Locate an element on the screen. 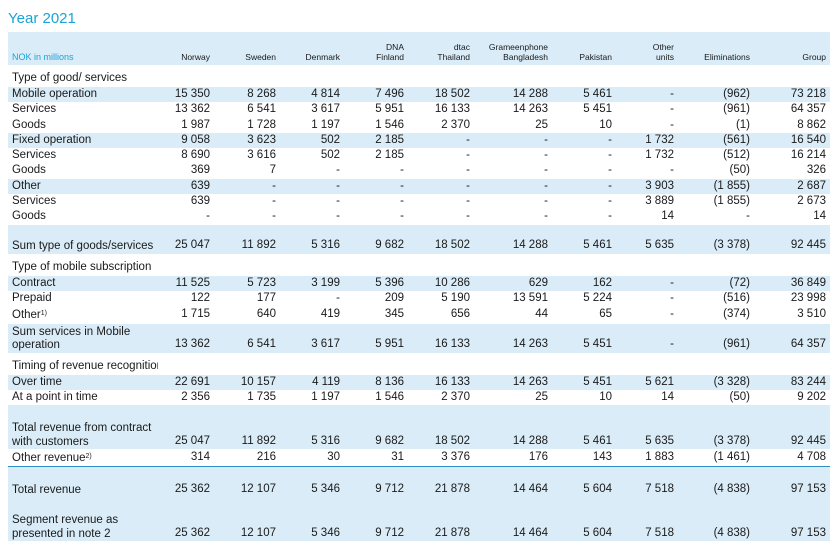  cell-value: 21 878 is located at coordinates (441, 519).